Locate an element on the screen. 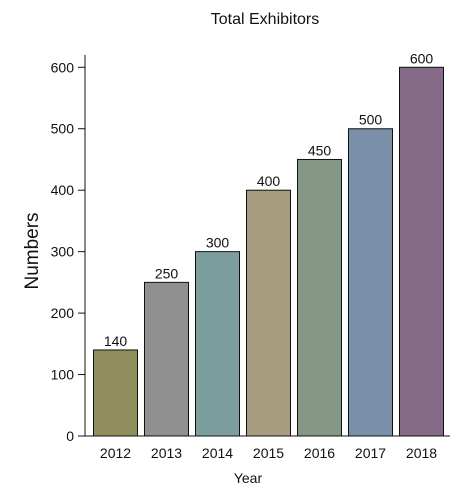 This screenshot has width=464, height=490. y-tick-label: 600 is located at coordinates (63, 67).